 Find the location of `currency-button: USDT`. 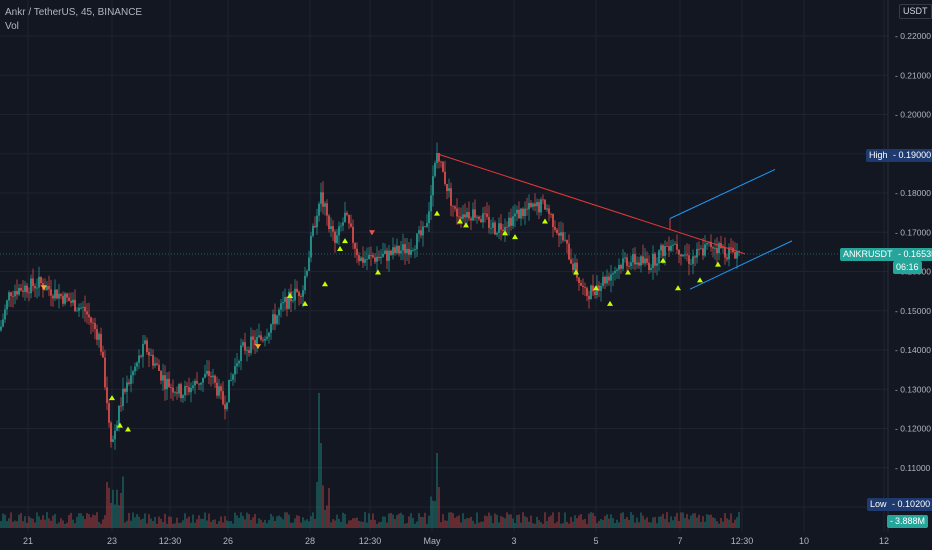

currency-button: USDT is located at coordinates (915, 11).